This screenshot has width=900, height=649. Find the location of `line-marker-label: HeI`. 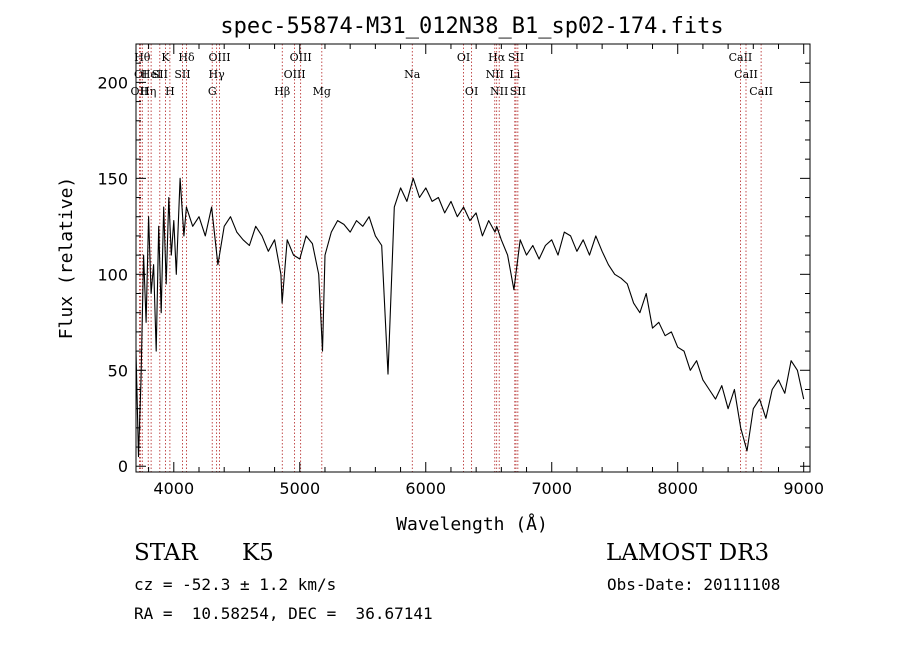

line-marker-label: HeI is located at coordinates (151, 74).